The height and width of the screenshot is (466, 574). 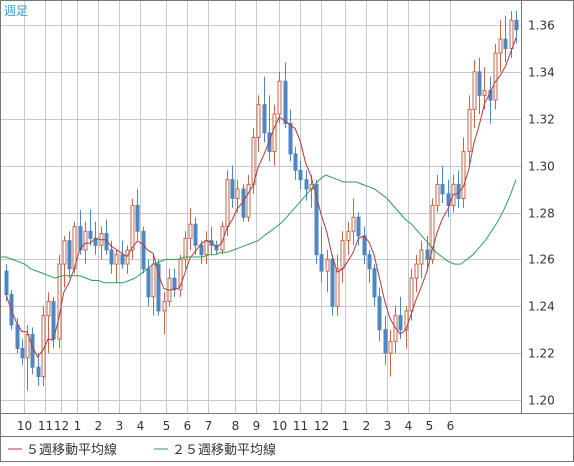 I want to click on x-tick-label: 12, so click(x=61, y=426).